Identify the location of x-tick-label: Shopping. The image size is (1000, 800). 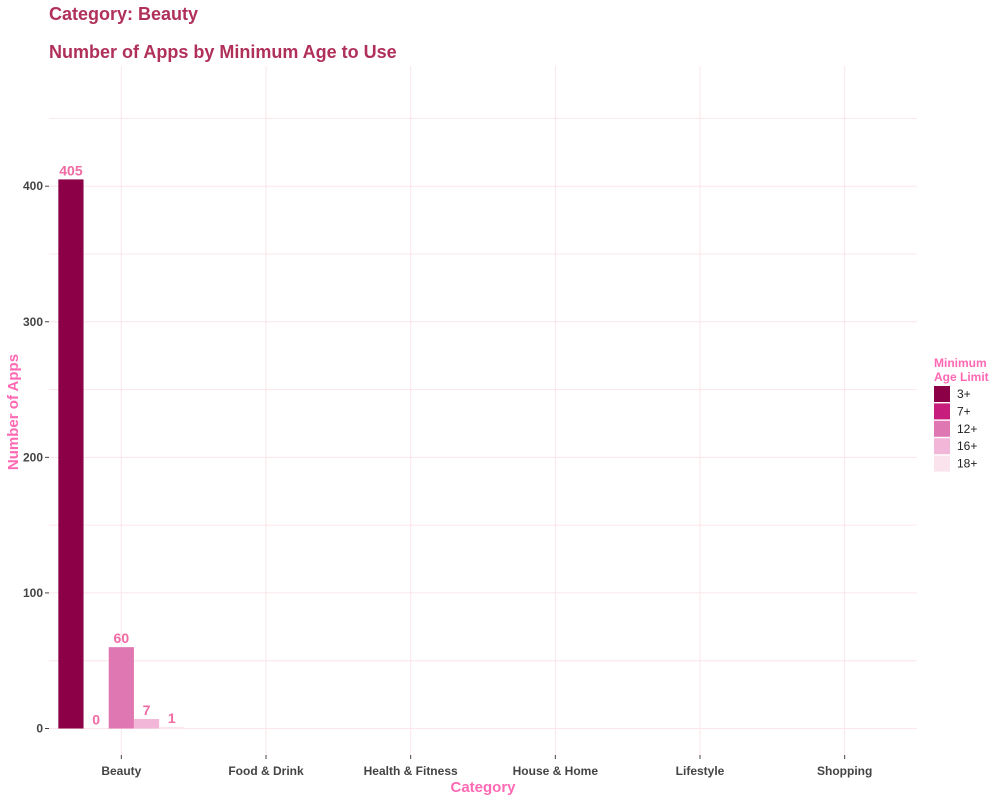
(844, 771).